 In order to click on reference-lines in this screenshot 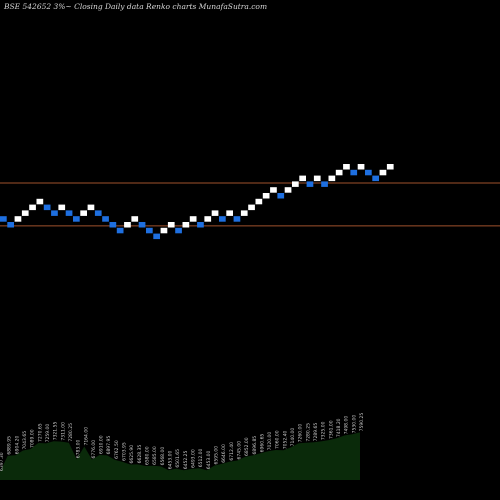, I will do `click(250, 204)`.